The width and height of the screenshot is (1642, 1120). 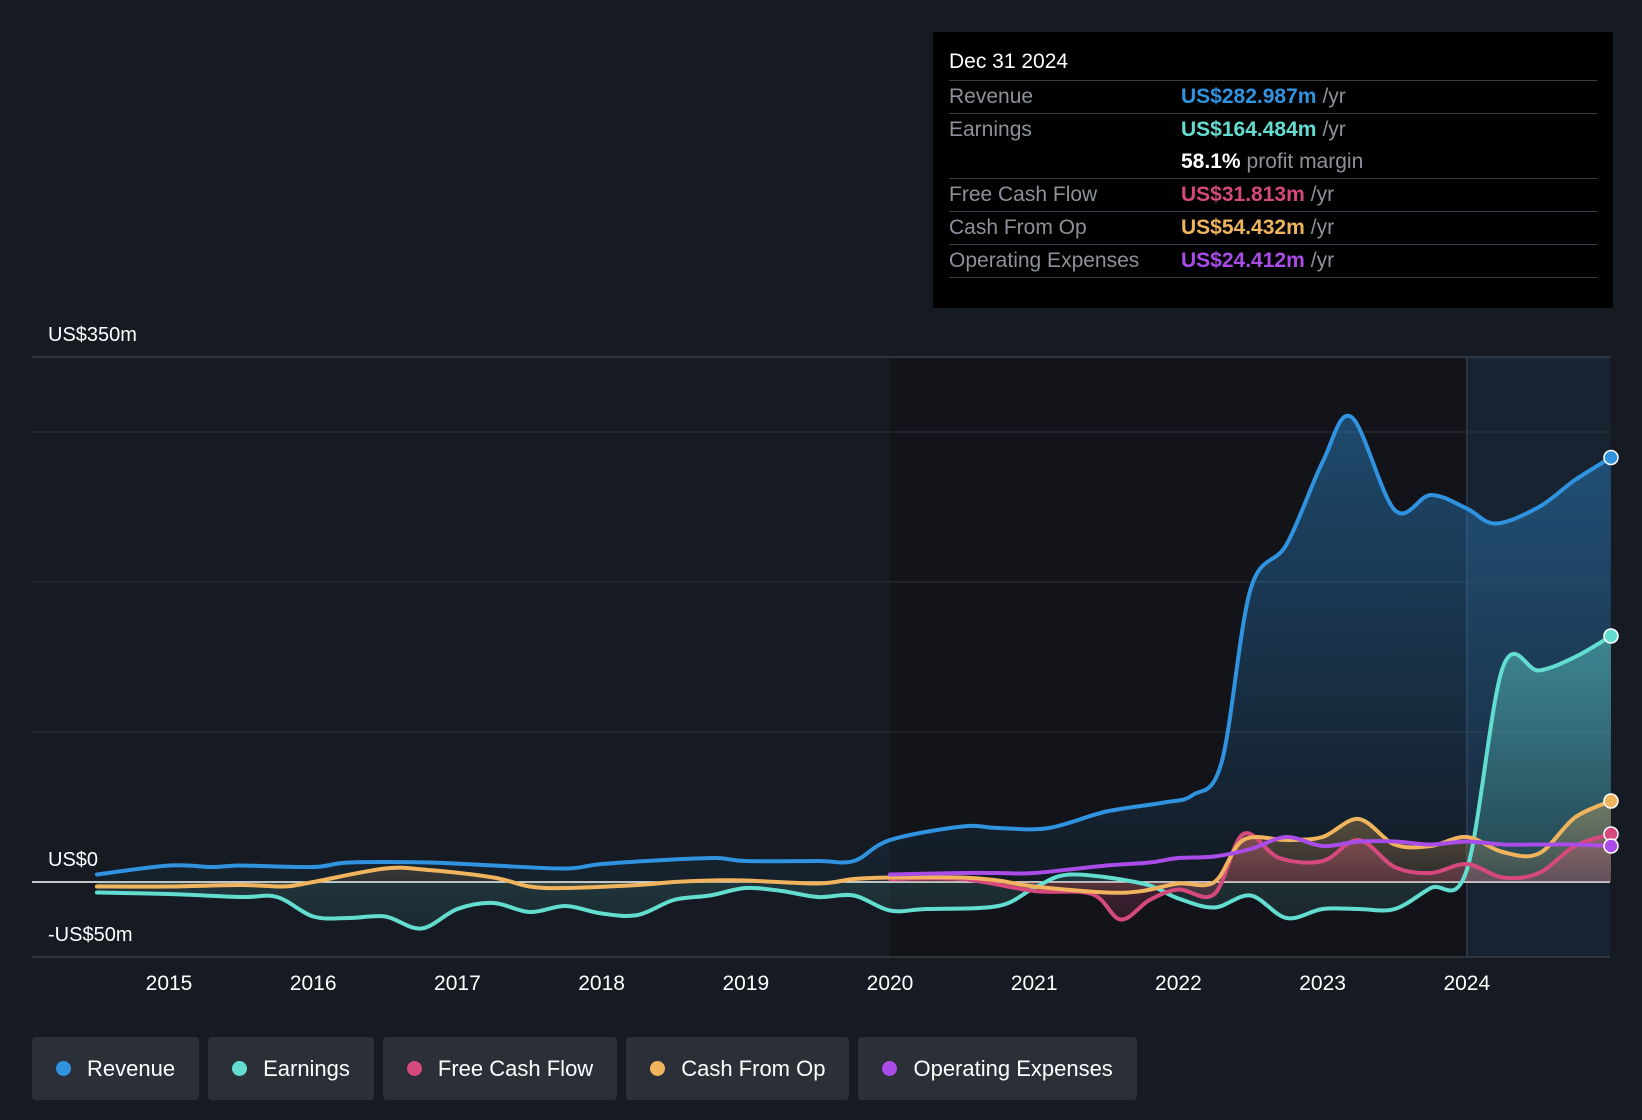 I want to click on tooltip-label: Cash From Op, so click(x=1018, y=227).